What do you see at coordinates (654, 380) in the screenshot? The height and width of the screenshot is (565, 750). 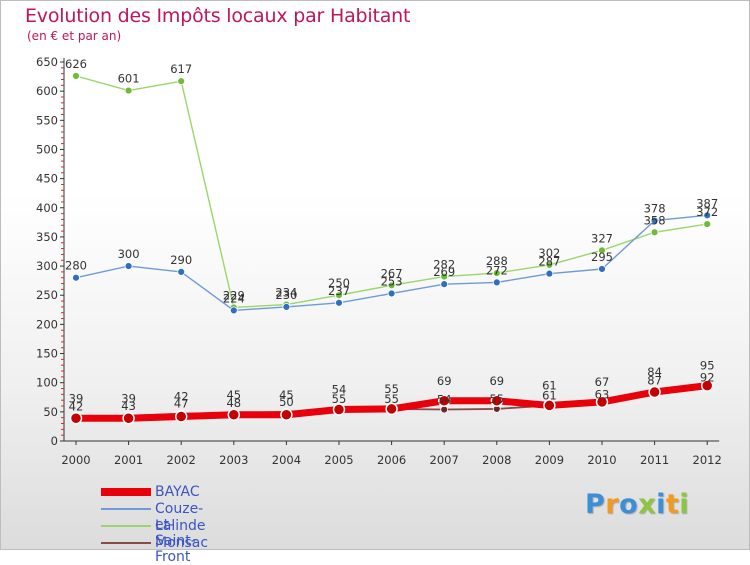 I see `data-label: 87` at bounding box center [654, 380].